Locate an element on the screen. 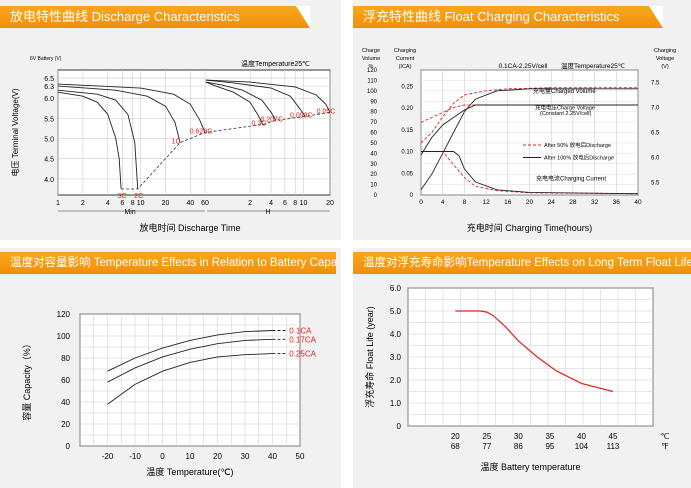 The image size is (691, 488). x-tick-label-fahrenheit: 113 is located at coordinates (613, 446).